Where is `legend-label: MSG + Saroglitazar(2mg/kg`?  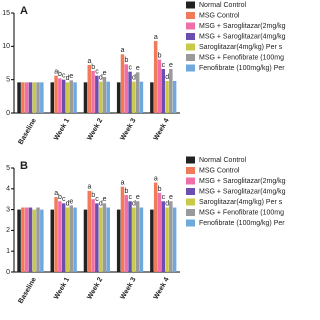 legend-label: MSG + Saroglitazar(2mg/kg is located at coordinates (242, 26).